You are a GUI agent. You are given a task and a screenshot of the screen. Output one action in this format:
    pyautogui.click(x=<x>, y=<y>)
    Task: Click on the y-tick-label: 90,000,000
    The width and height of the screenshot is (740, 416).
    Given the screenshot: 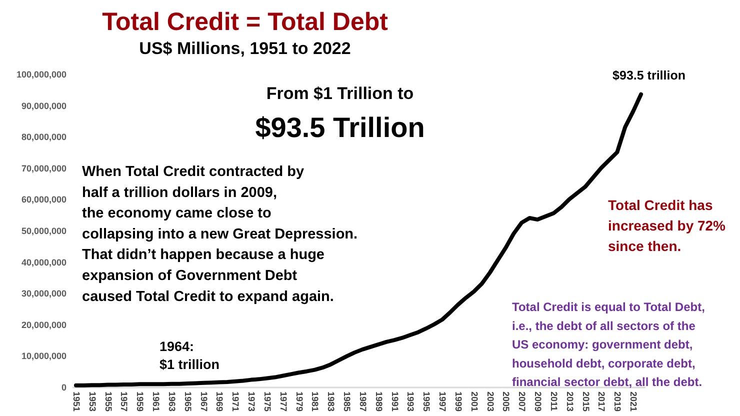 What is the action you would take?
    pyautogui.click(x=43, y=105)
    